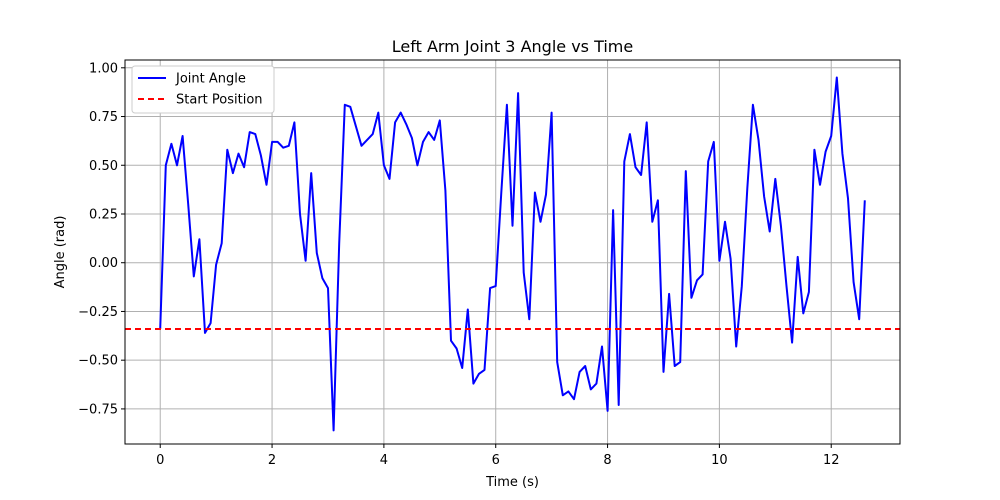  I want to click on x-tick-label: 4, so click(384, 460).